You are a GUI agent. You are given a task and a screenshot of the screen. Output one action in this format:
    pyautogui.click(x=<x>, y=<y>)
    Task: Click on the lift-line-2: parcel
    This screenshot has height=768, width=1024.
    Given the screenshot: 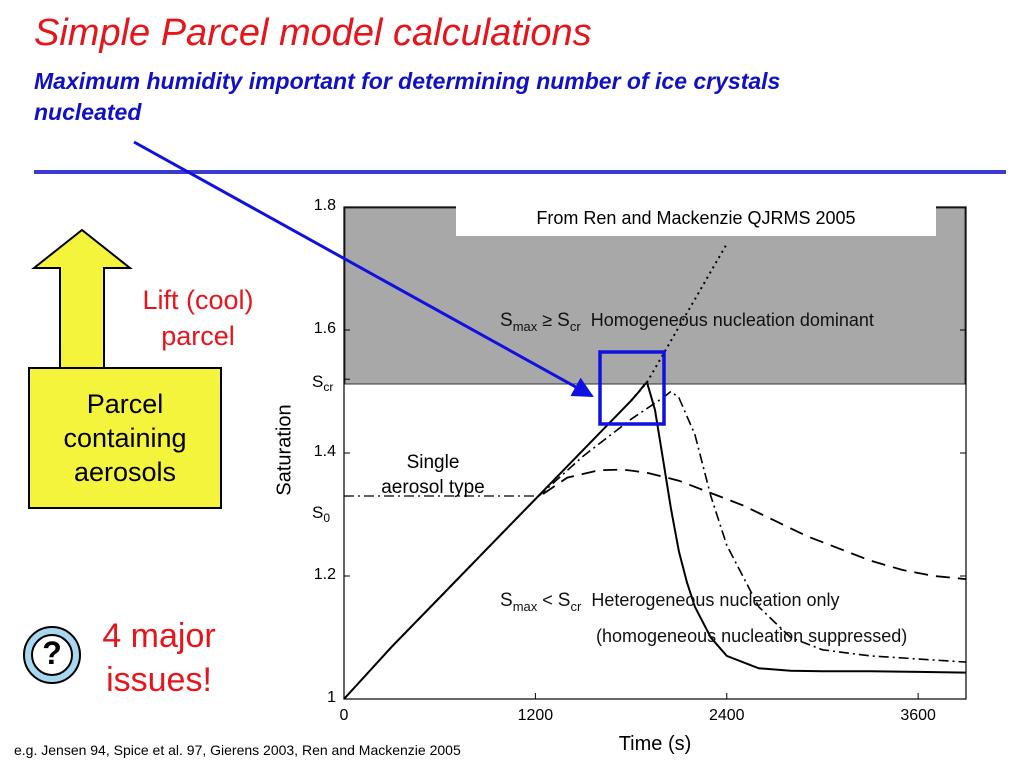 What is the action you would take?
    pyautogui.click(x=198, y=336)
    